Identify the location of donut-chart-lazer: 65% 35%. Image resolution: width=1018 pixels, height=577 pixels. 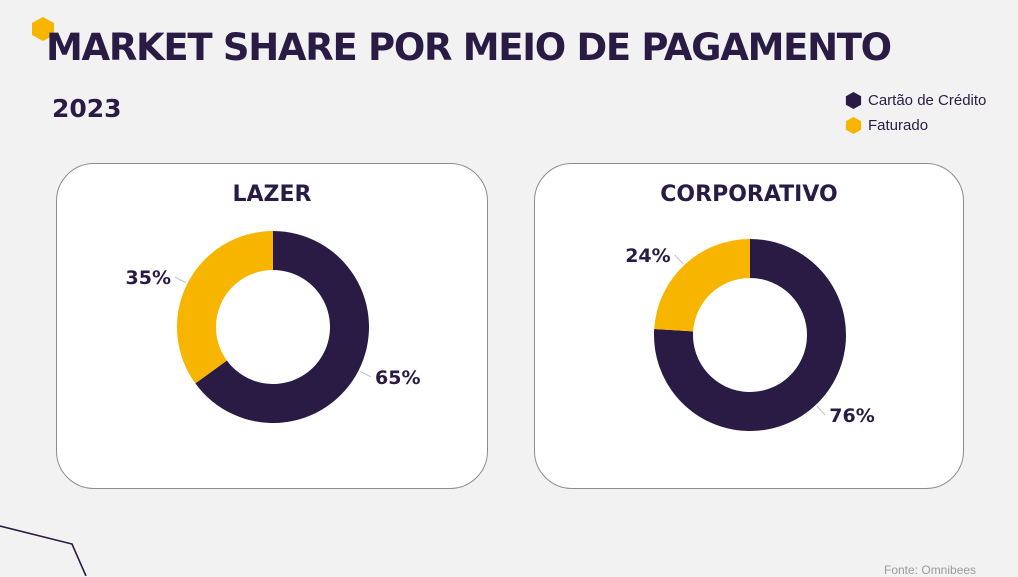
(273, 327).